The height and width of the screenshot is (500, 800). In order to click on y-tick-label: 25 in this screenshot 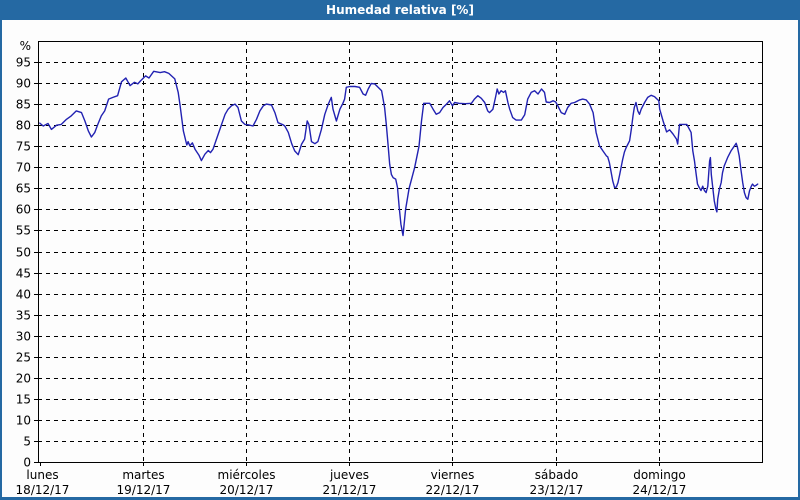, I will do `click(23, 358)`.